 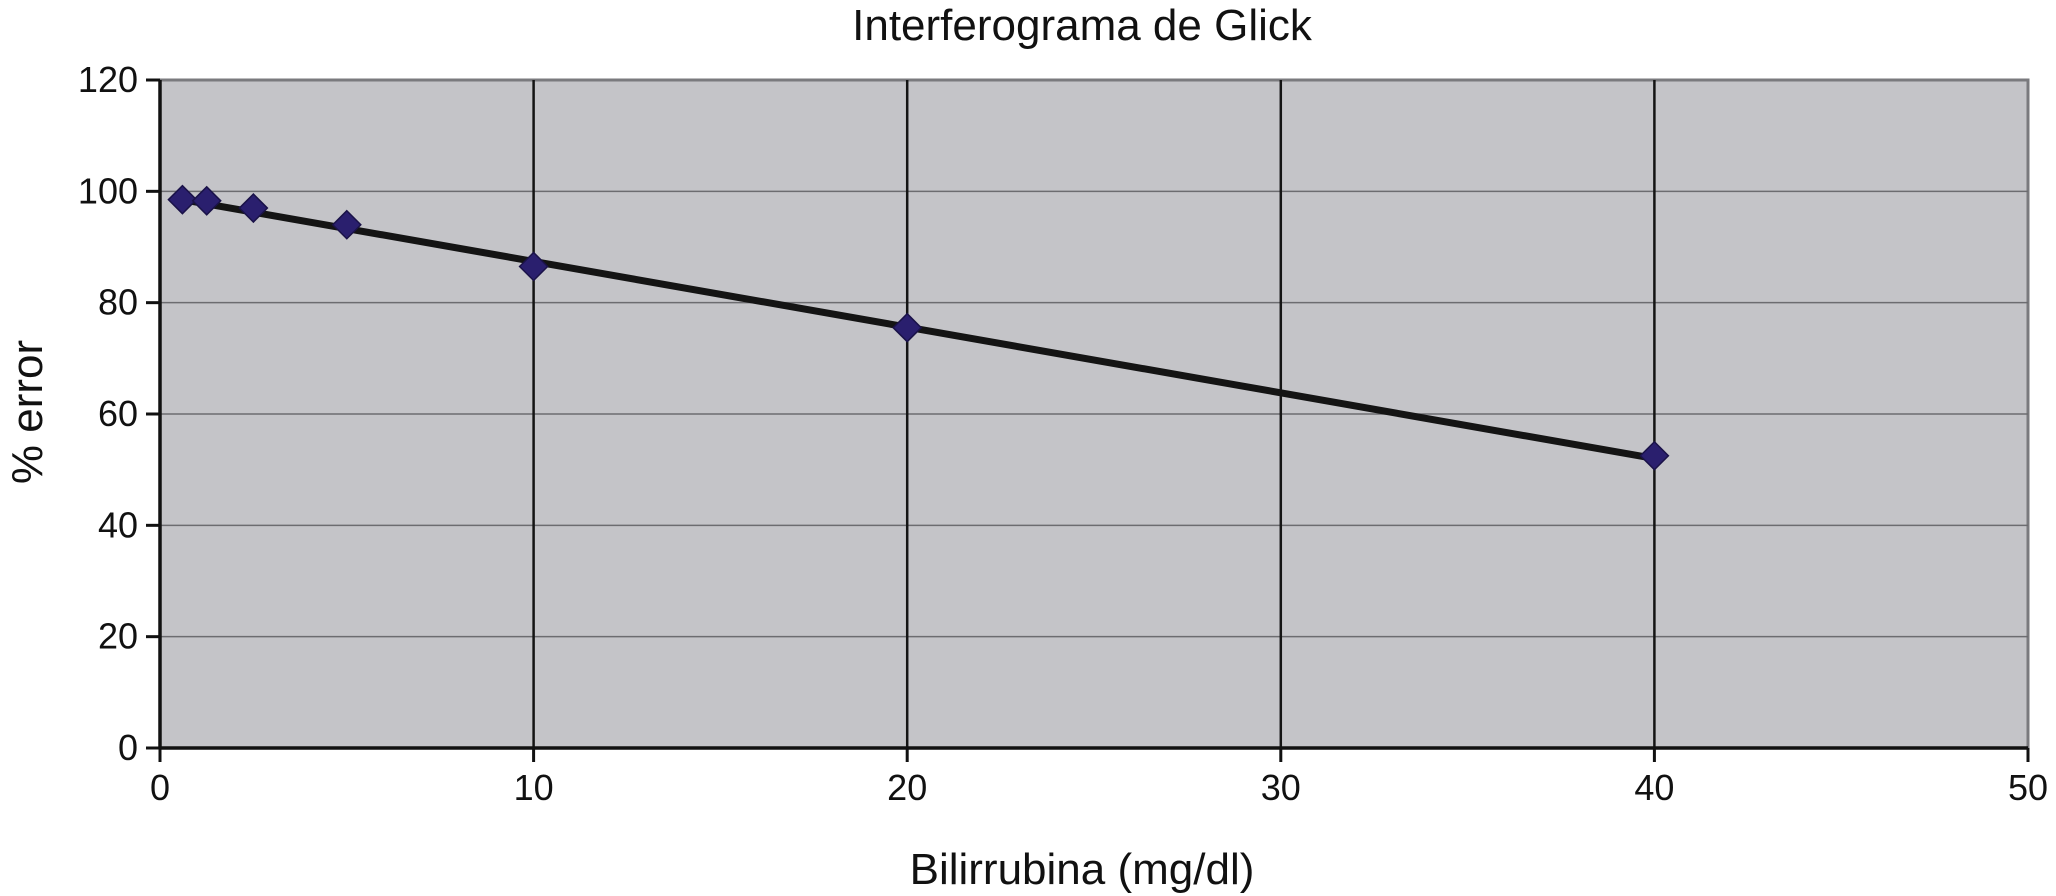 I want to click on y-tick-label: 60, so click(x=118, y=413).